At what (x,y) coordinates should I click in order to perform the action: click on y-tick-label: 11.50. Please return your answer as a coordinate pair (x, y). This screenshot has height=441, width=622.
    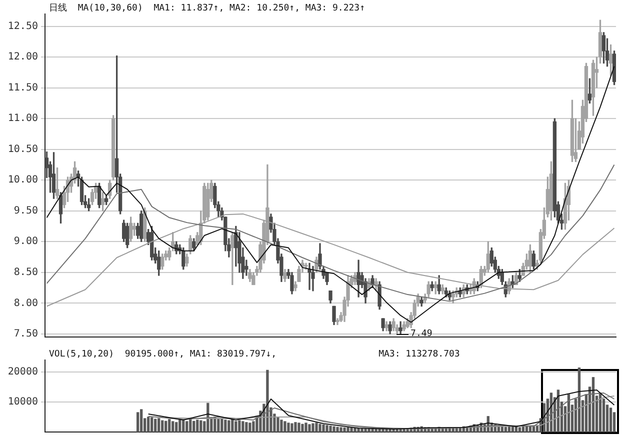
    Looking at the image, I should click on (23, 88).